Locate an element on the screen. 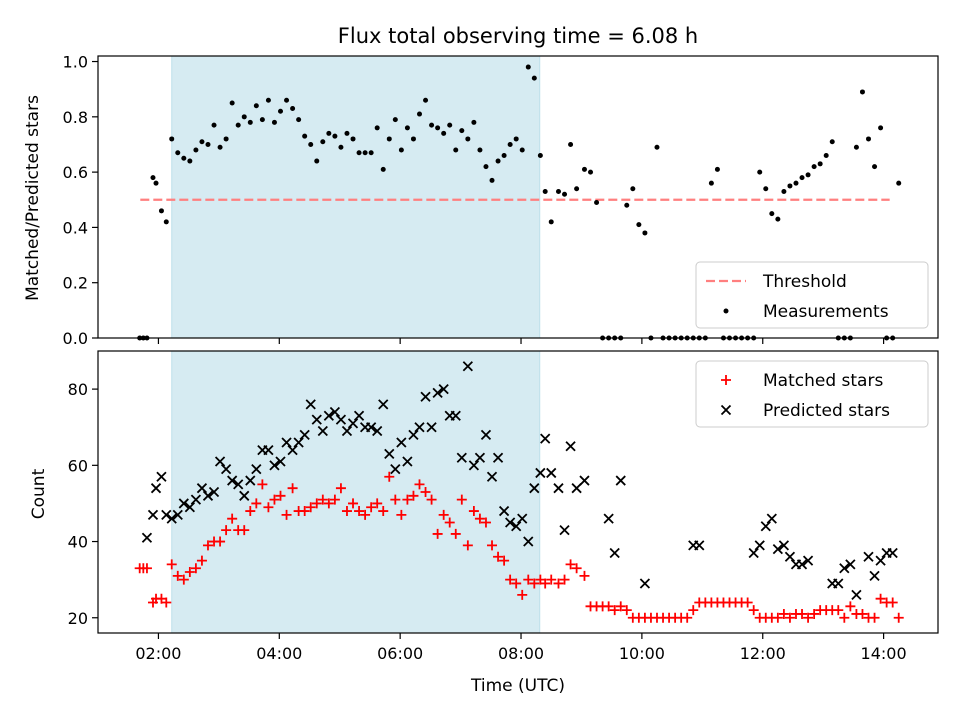 The height and width of the screenshot is (720, 960). legend-plus-swatch is located at coordinates (726, 380).